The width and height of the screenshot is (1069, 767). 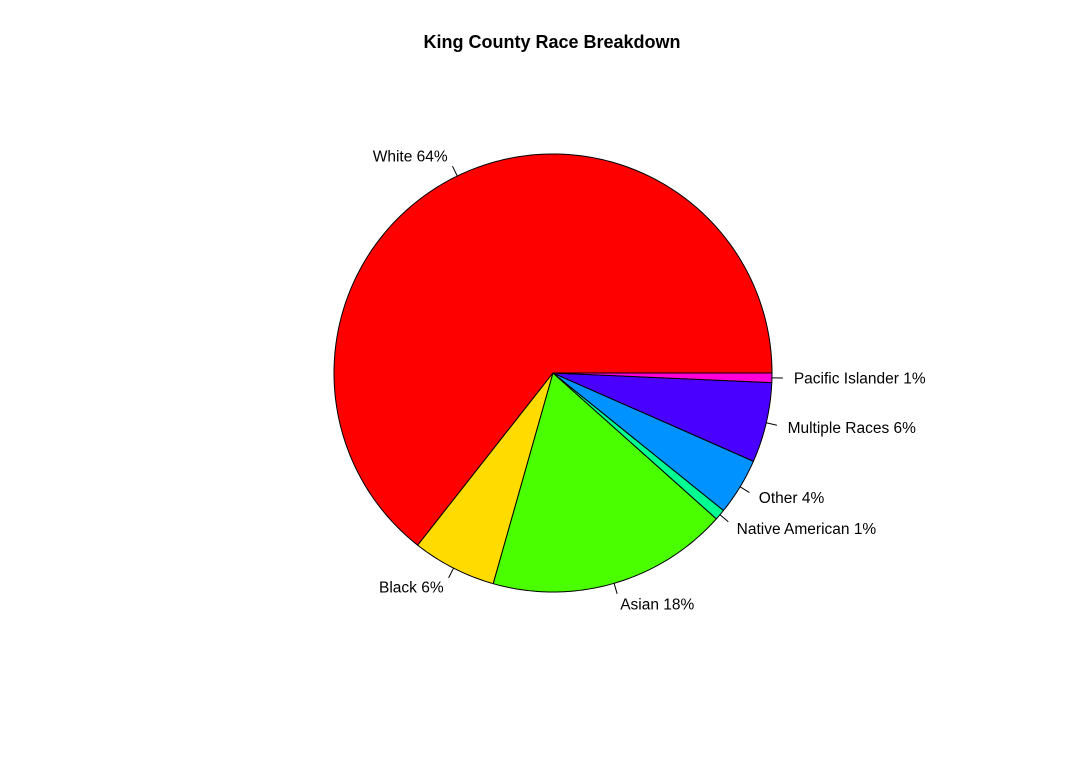 What do you see at coordinates (772, 424) in the screenshot?
I see `leader-line-multiple-races` at bounding box center [772, 424].